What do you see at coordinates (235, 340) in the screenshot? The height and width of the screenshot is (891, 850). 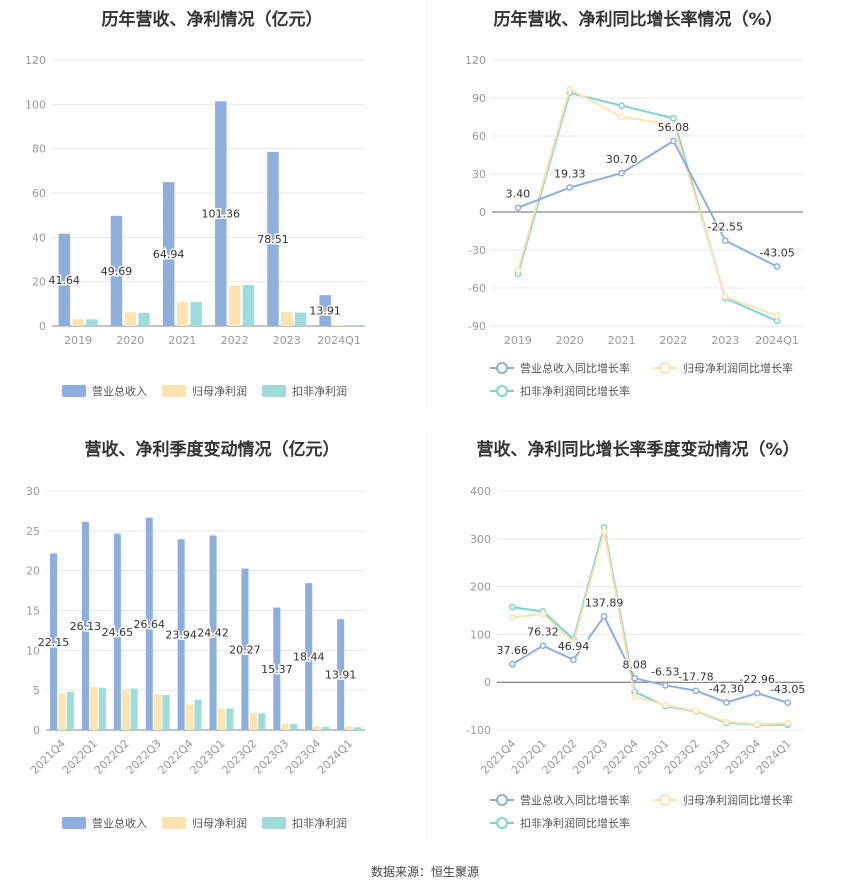 I see `x-tick-label: 2022` at bounding box center [235, 340].